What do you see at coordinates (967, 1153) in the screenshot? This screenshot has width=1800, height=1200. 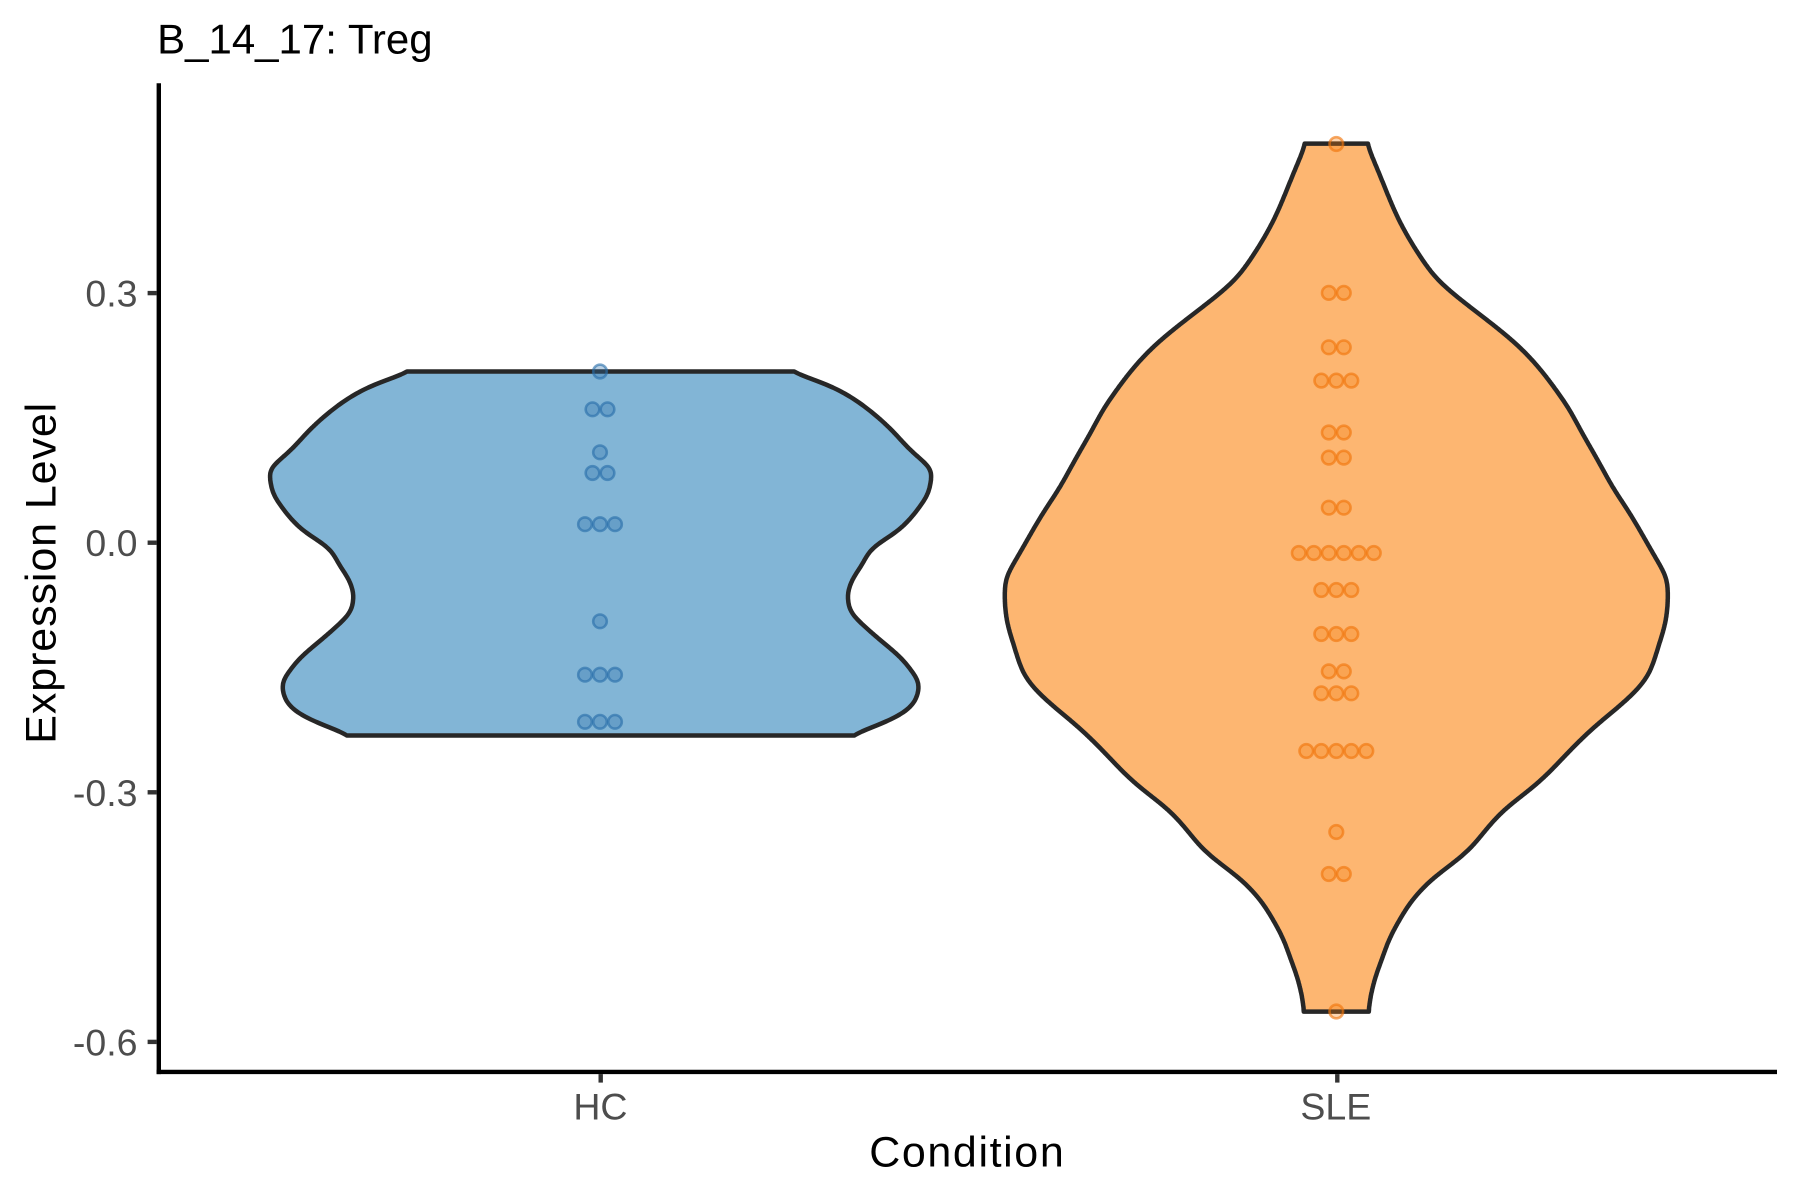 I see `svg-text: Condition` at bounding box center [967, 1153].